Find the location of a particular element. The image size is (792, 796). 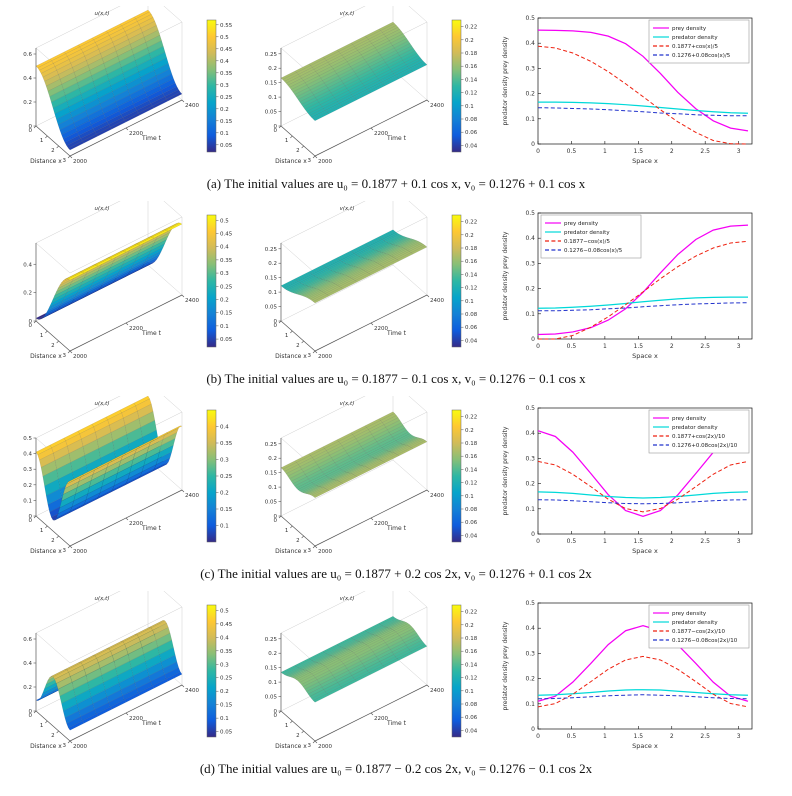

svg-text: 0.22 is located at coordinates (471, 613).